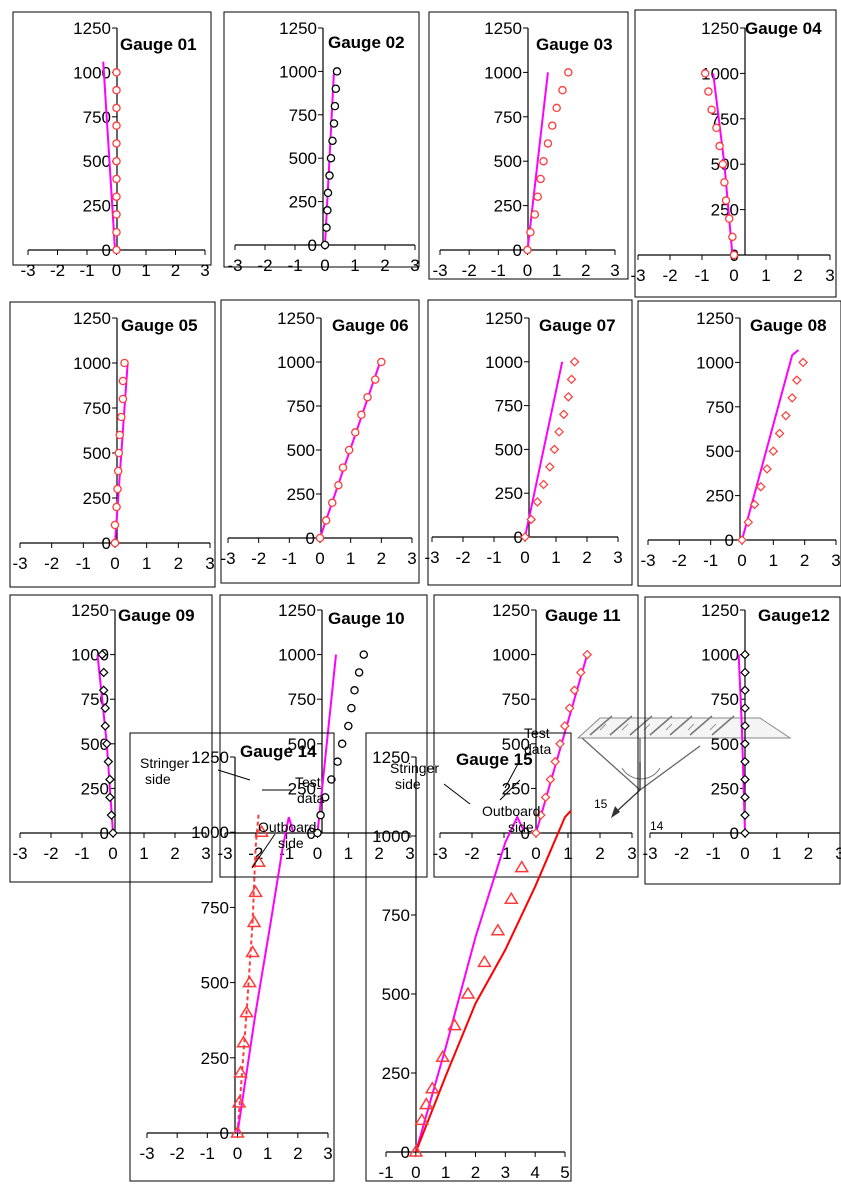 This screenshot has width=841, height=1189. I want to click on chart-title: Gauge12, so click(794, 615).